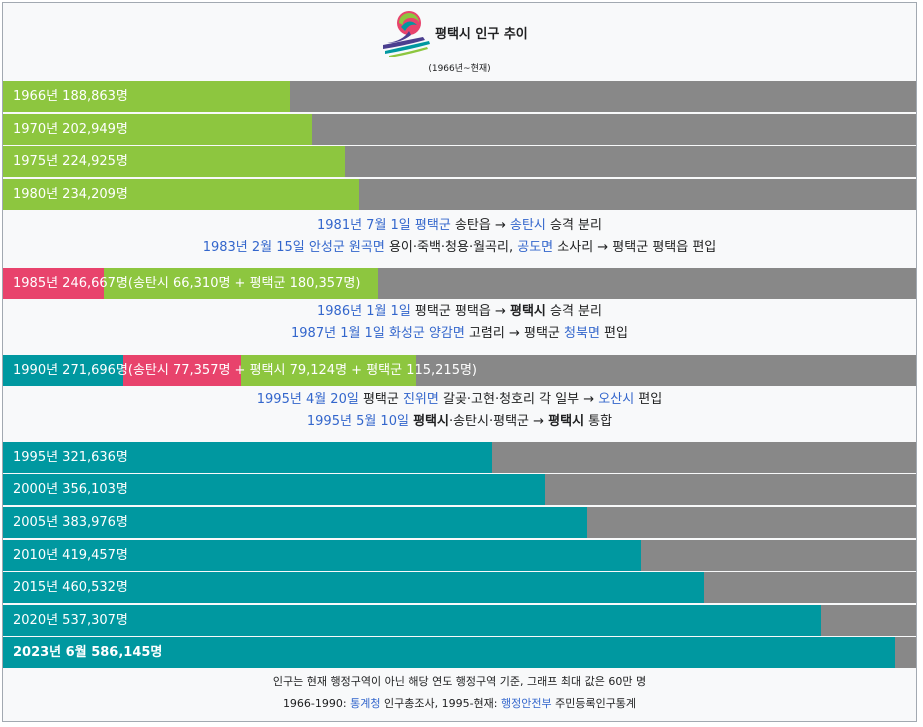 This screenshot has width=923, height=727. What do you see at coordinates (406, 34) in the screenshot?
I see `pyeongtaek-logo-icon` at bounding box center [406, 34].